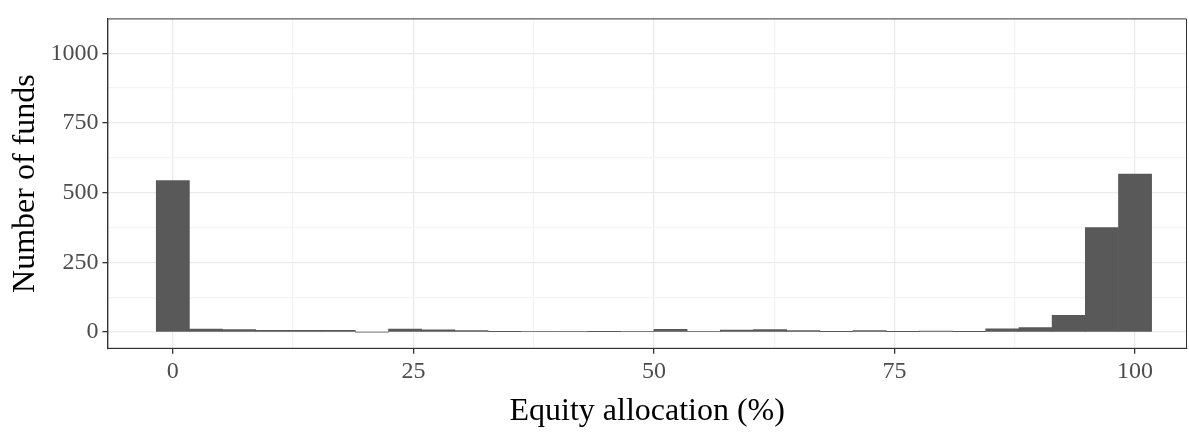  Describe the element at coordinates (74, 51) in the screenshot. I see `y-tick-label: 1000` at that location.